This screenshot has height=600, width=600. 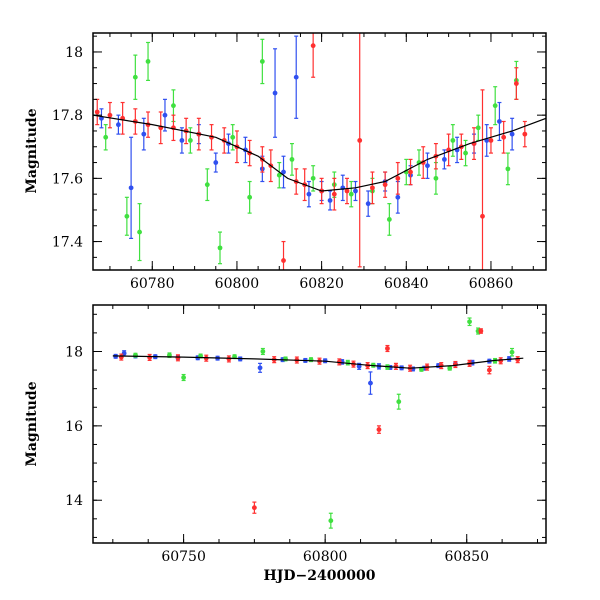 What do you see at coordinates (67, 243) in the screenshot?
I see `y-tick-label: 17.4` at bounding box center [67, 243].